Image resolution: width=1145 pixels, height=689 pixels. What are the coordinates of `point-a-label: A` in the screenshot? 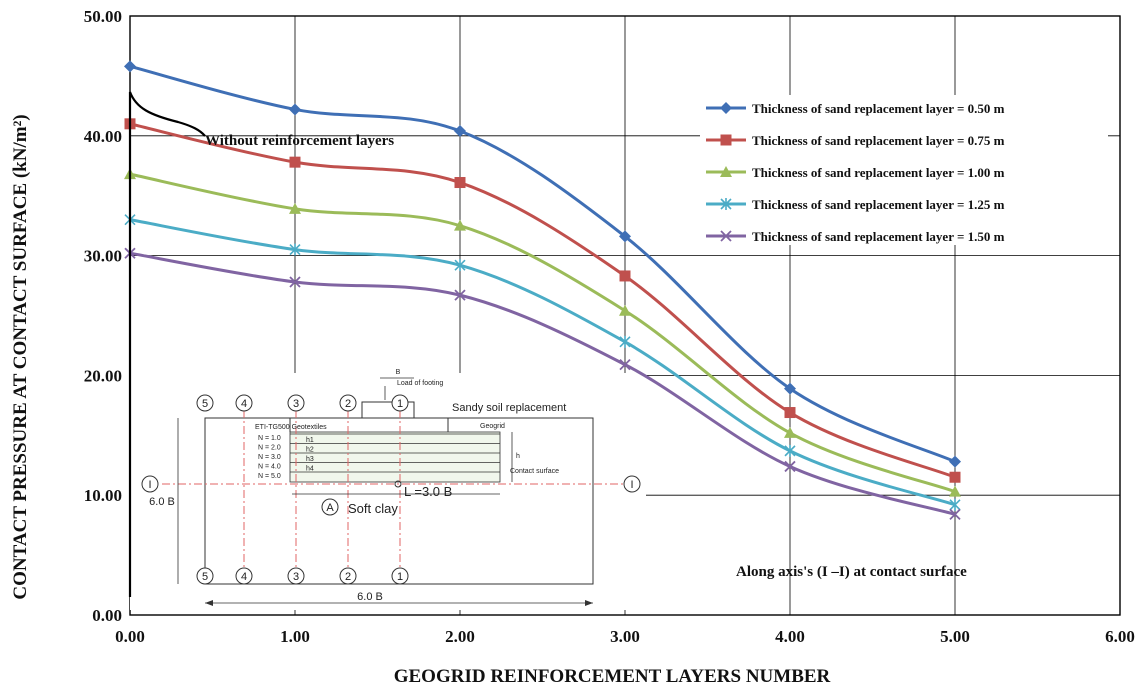 It's located at (330, 508).